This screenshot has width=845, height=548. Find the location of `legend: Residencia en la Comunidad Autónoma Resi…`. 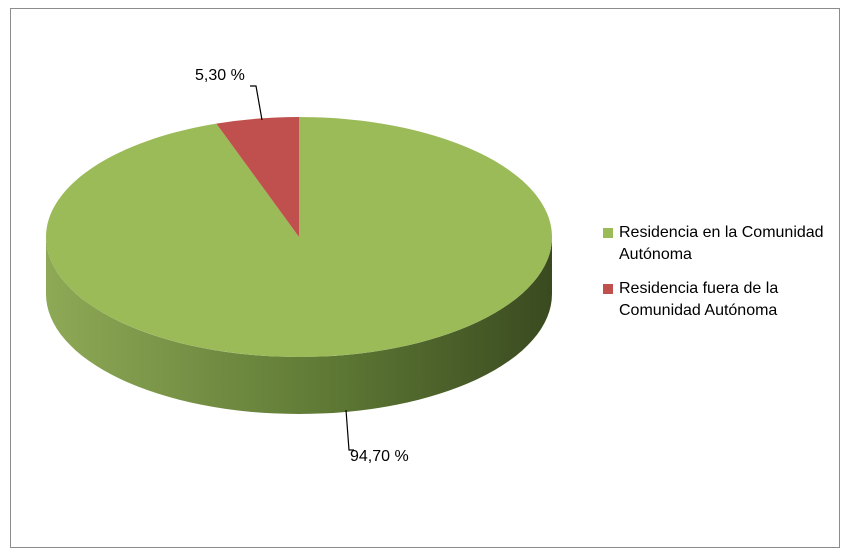

legend: Residencia en la Comunidad Autónoma Resi… is located at coordinates (723, 278).